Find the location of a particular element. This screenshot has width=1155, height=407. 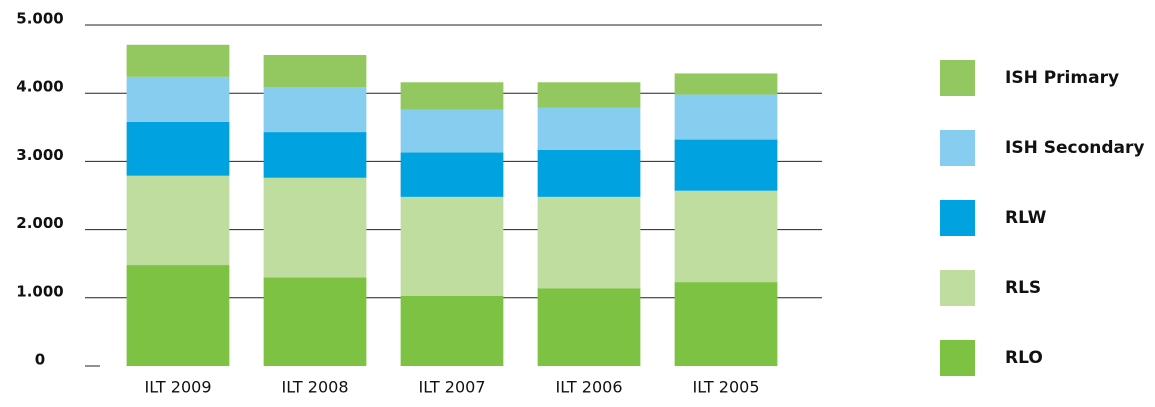

y-tick-label: 1.000 is located at coordinates (39, 291).